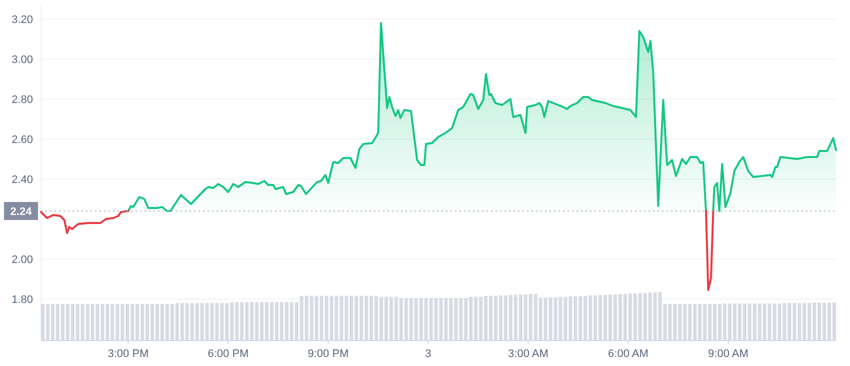 Image resolution: width=850 pixels, height=366 pixels. I want to click on y-tick-label: 2.40, so click(22, 180).